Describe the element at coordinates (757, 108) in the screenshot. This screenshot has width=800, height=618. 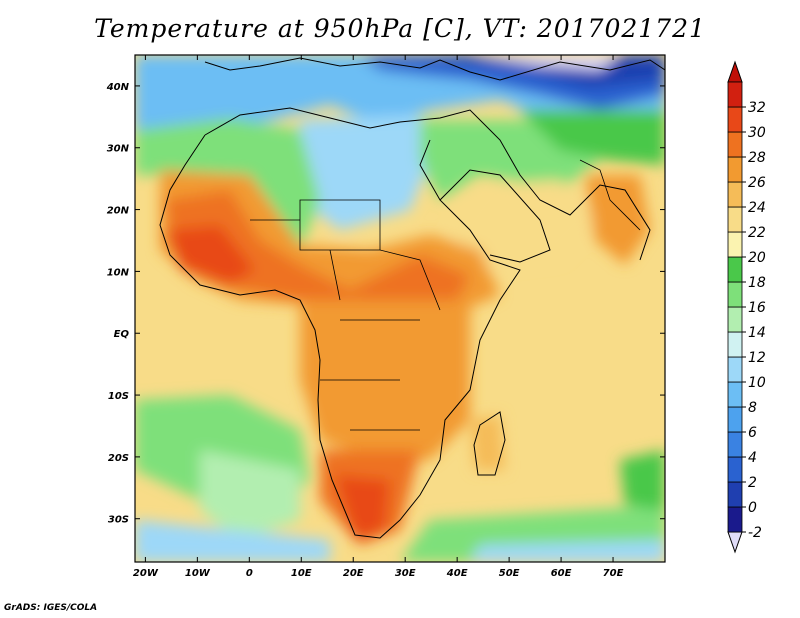
I see `colorbar-tick-label: 32` at that location.